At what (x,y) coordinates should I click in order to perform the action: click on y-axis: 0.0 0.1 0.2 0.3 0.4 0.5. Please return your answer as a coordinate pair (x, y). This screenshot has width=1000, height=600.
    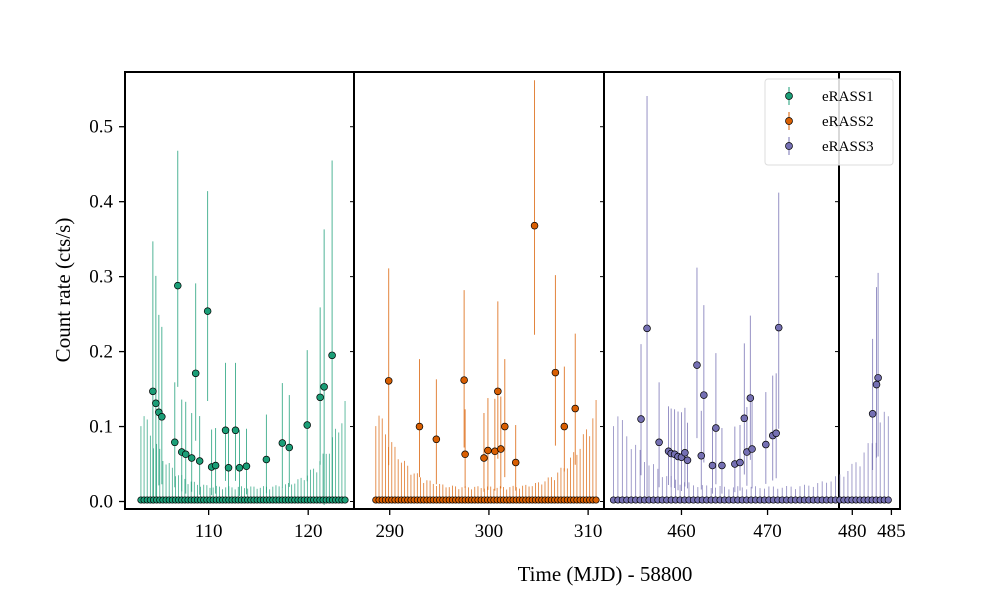
    Looking at the image, I should click on (107, 315).